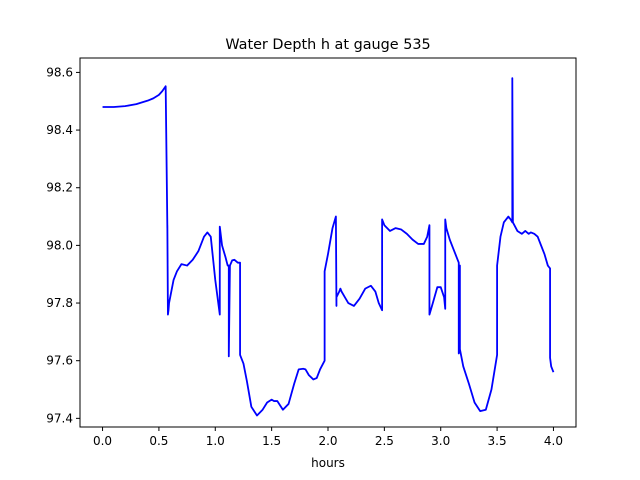 This screenshot has height=480, width=640. What do you see at coordinates (158, 441) in the screenshot?
I see `x-tick-label: 0.5` at bounding box center [158, 441].